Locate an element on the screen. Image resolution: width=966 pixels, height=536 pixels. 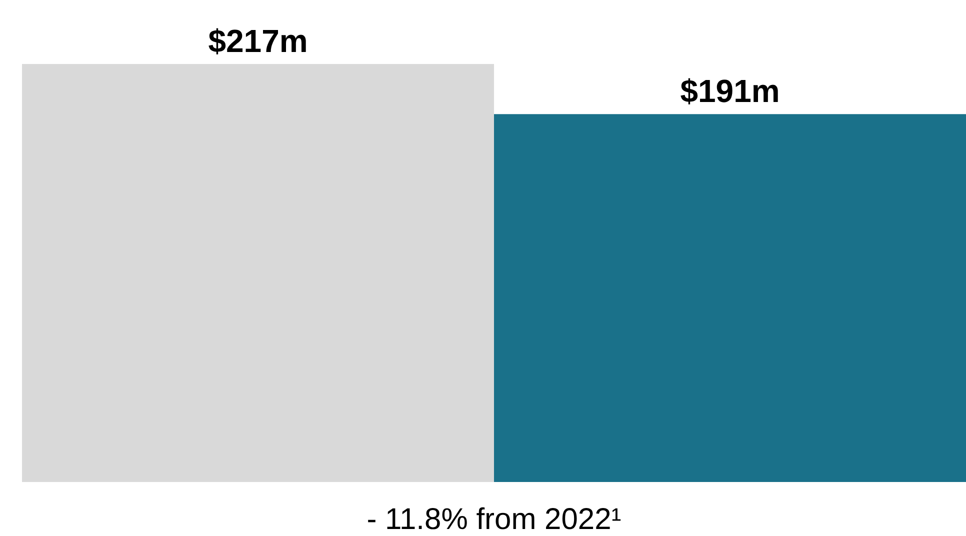
data-label: $191m is located at coordinates (730, 91).